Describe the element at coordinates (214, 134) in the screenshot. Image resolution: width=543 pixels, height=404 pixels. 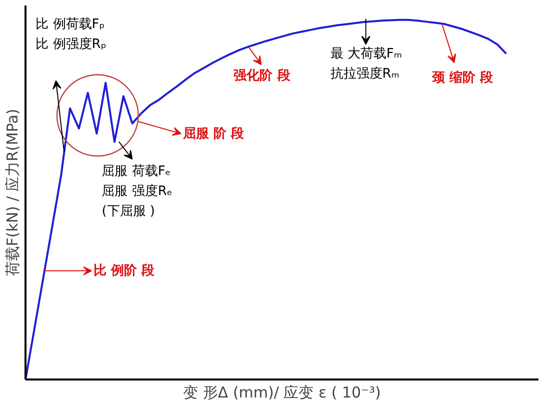
I see `annotation: 屈服 阶 段` at that location.